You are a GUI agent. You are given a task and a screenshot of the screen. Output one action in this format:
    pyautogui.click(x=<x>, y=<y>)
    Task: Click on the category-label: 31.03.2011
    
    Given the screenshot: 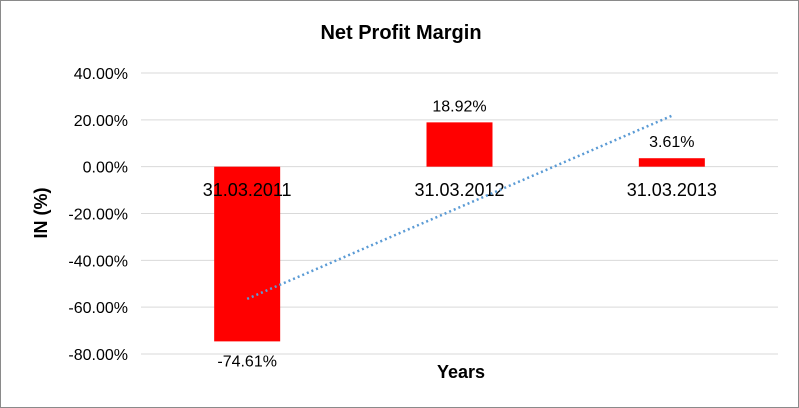 What is the action you would take?
    pyautogui.click(x=247, y=190)
    